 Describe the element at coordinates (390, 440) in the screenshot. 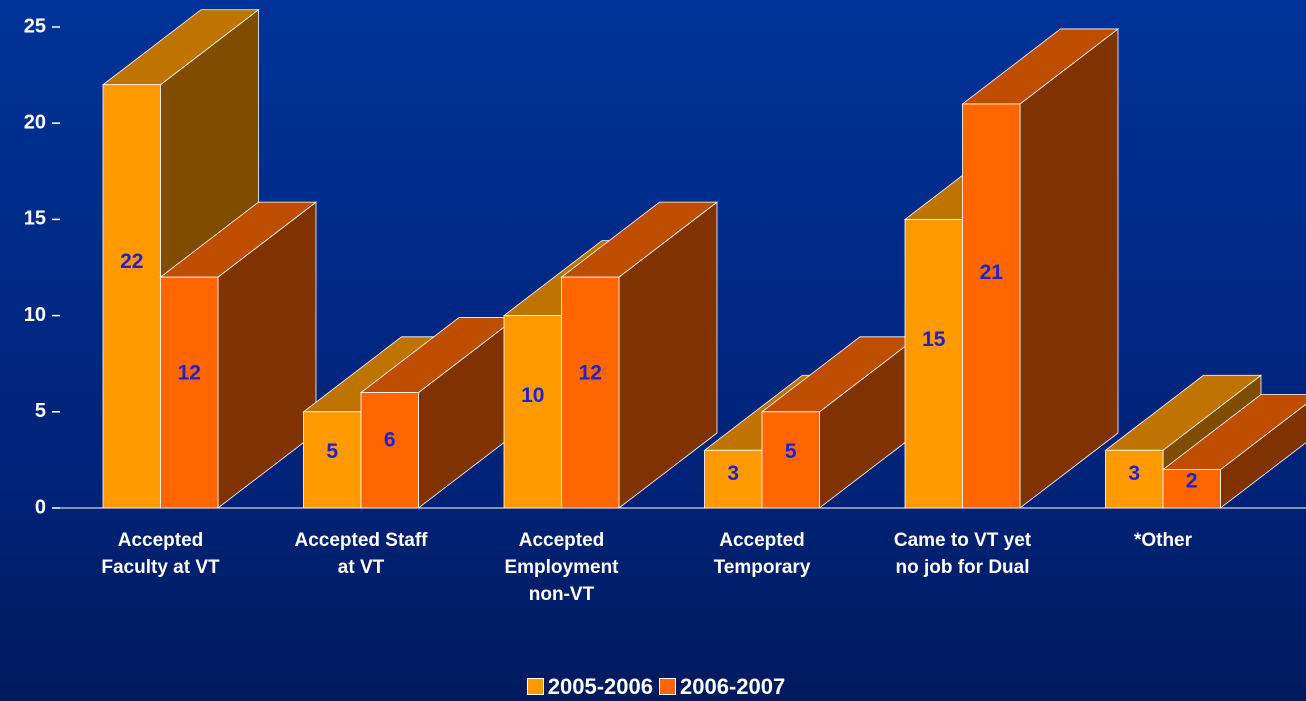

I see `value-label: 6` at that location.